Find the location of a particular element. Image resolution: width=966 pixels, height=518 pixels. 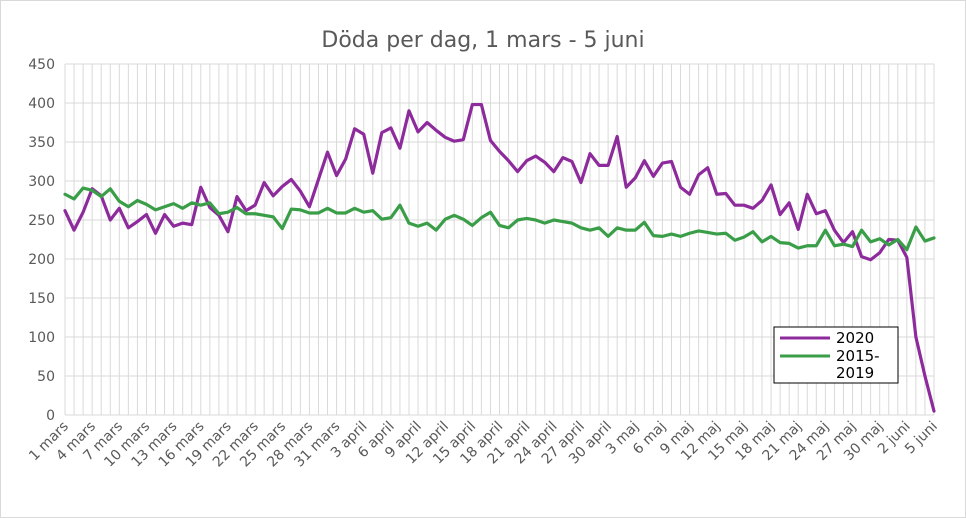

legend-label-2015-2019-line2: 2019 is located at coordinates (855, 373).